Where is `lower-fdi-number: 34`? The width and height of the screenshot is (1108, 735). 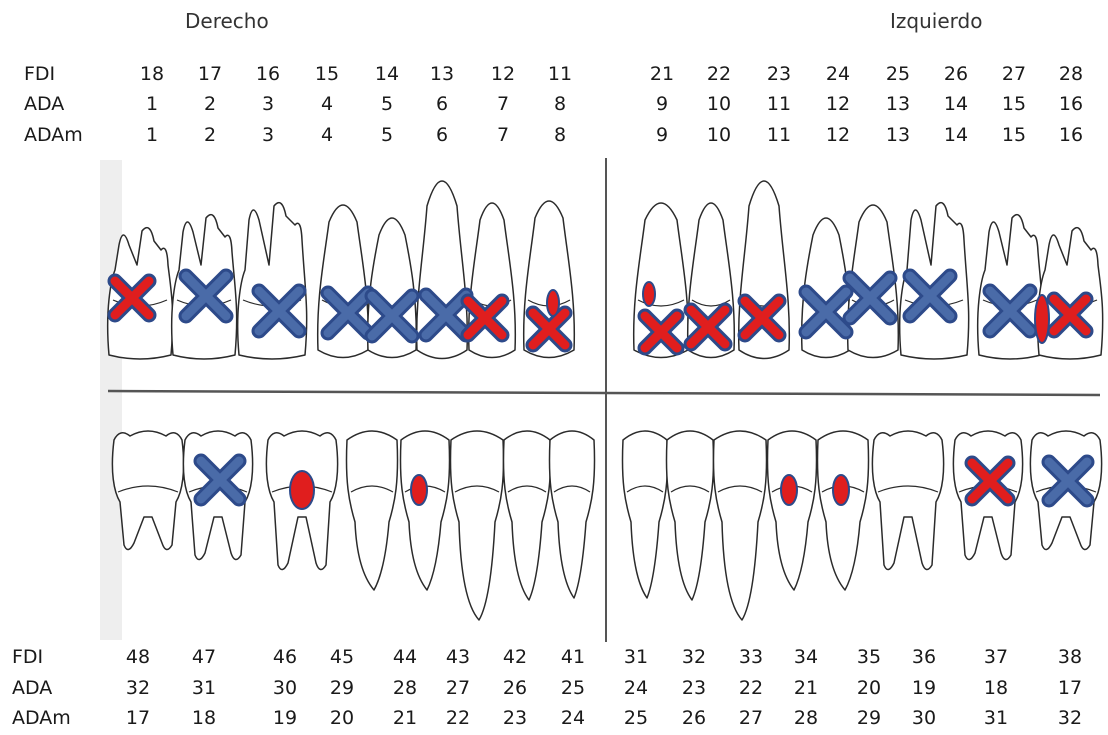 lower-fdi-number: 34 is located at coordinates (806, 657).